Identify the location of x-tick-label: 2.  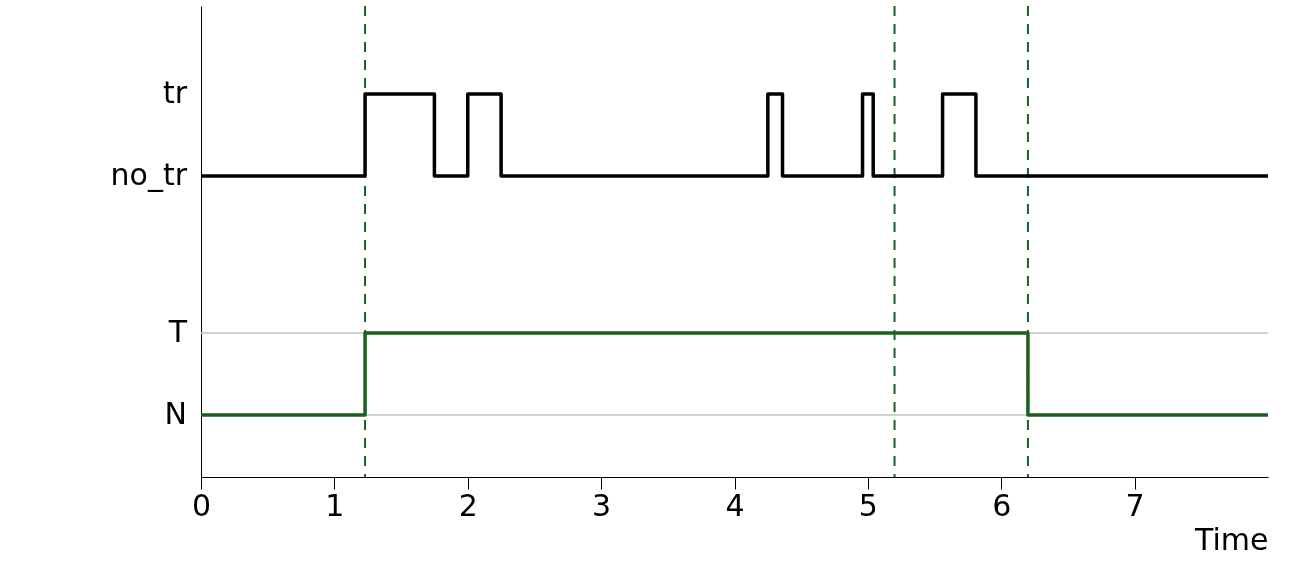
(468, 505).